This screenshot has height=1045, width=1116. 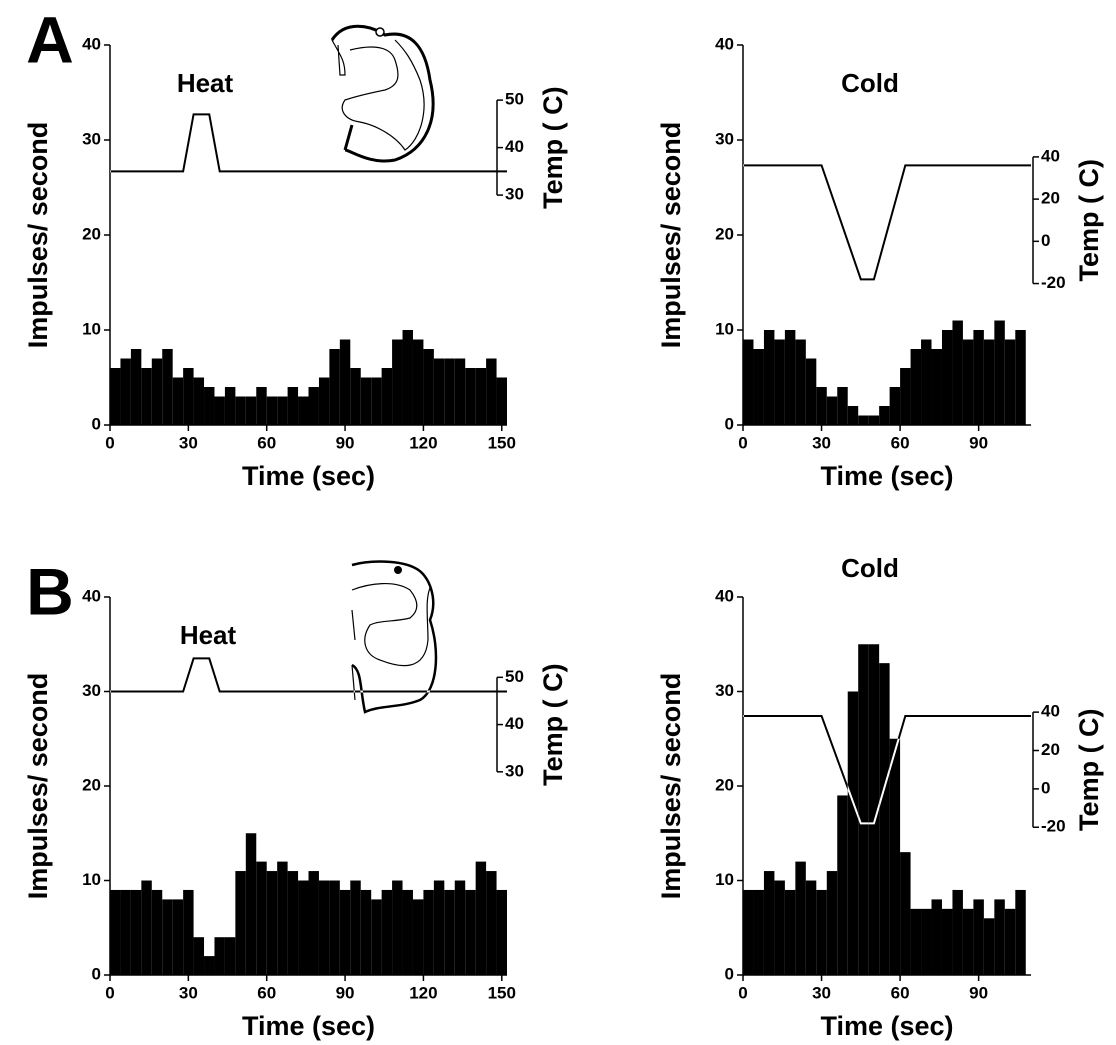 I want to click on panel-label: B, so click(x=50, y=591).